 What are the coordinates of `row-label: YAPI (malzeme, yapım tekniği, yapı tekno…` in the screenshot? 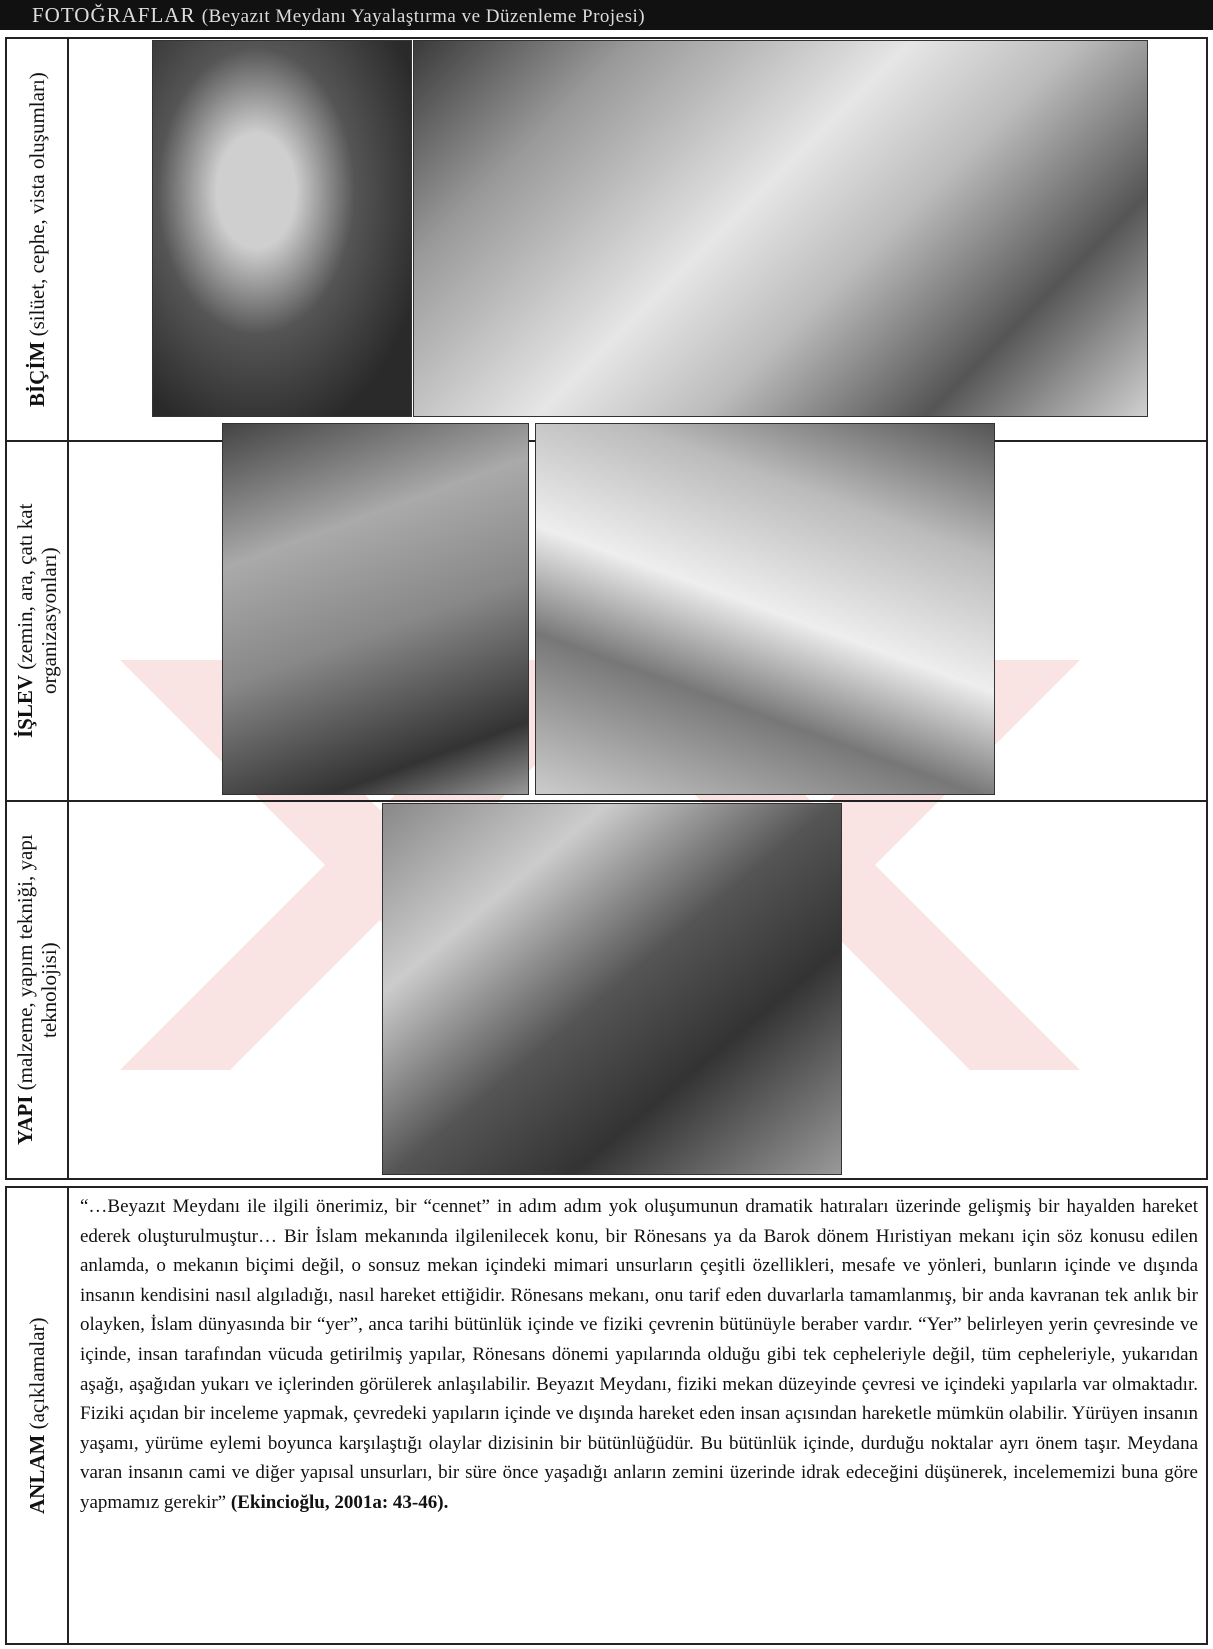 It's located at (37, 990).